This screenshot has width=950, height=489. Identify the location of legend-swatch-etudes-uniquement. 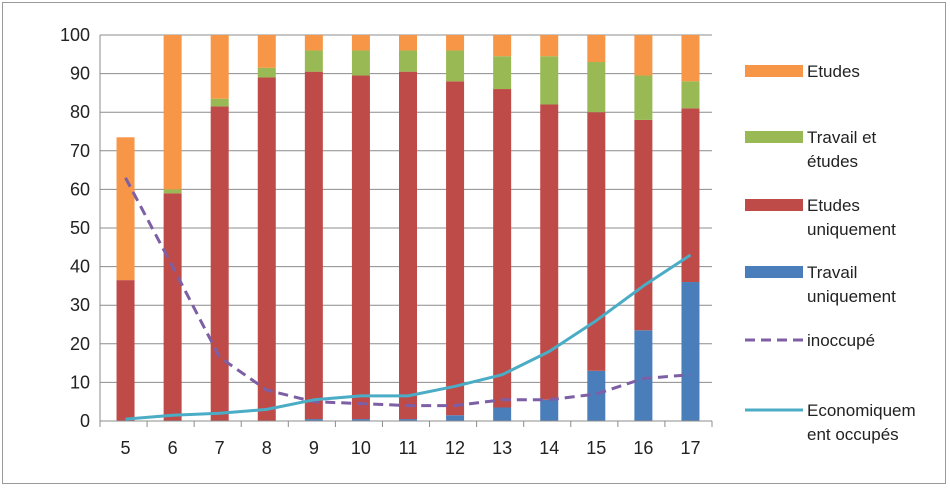
(774, 205).